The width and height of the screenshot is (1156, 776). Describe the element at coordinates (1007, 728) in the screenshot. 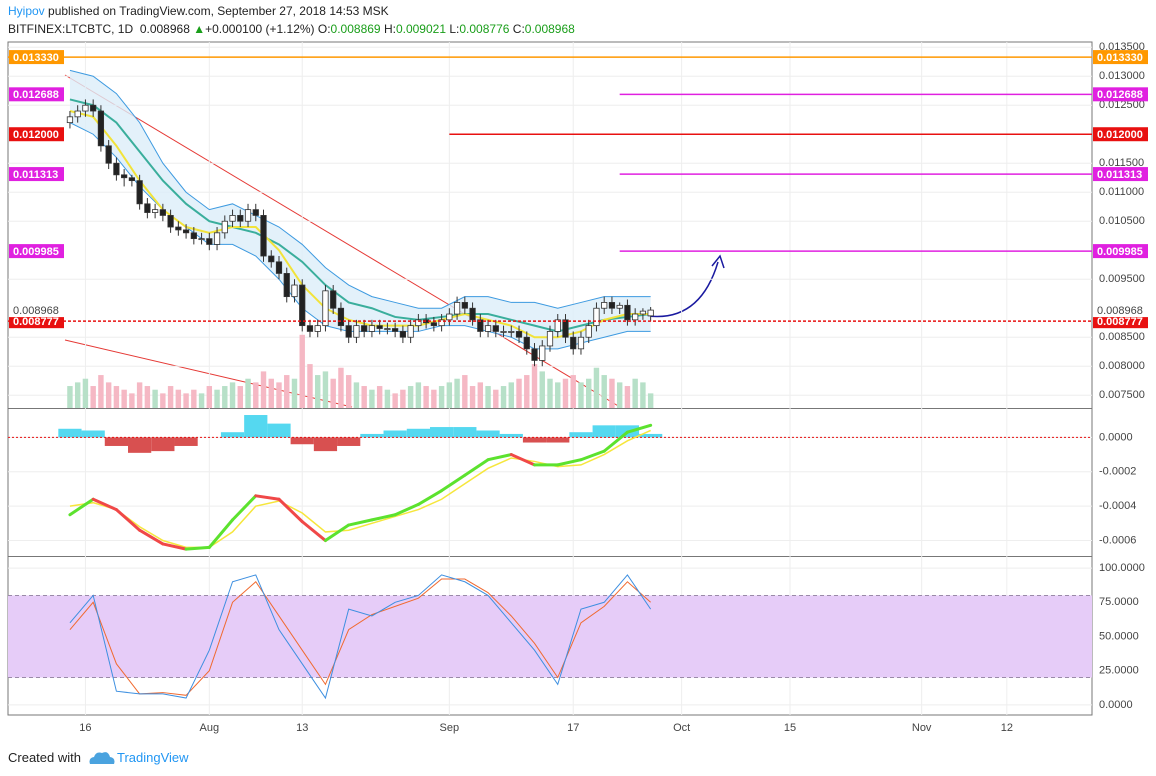

I see `x-tick-label: 12` at that location.